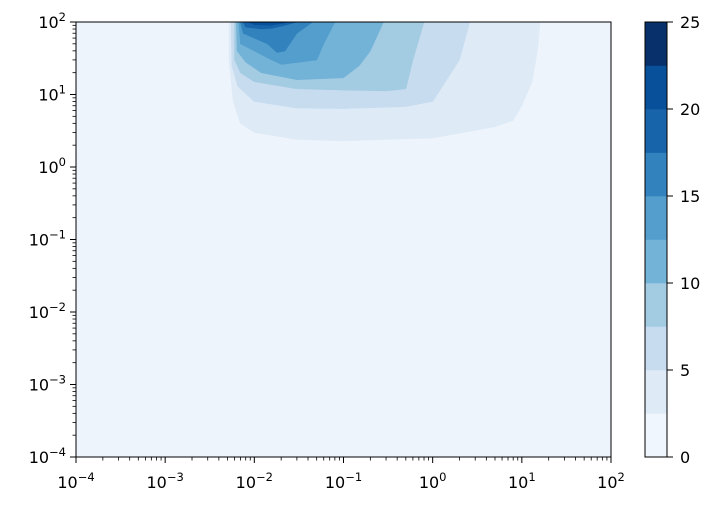 The width and height of the screenshot is (720, 508). What do you see at coordinates (47, 239) in the screenshot?
I see `y-tick-label: 10⁻¹` at bounding box center [47, 239].